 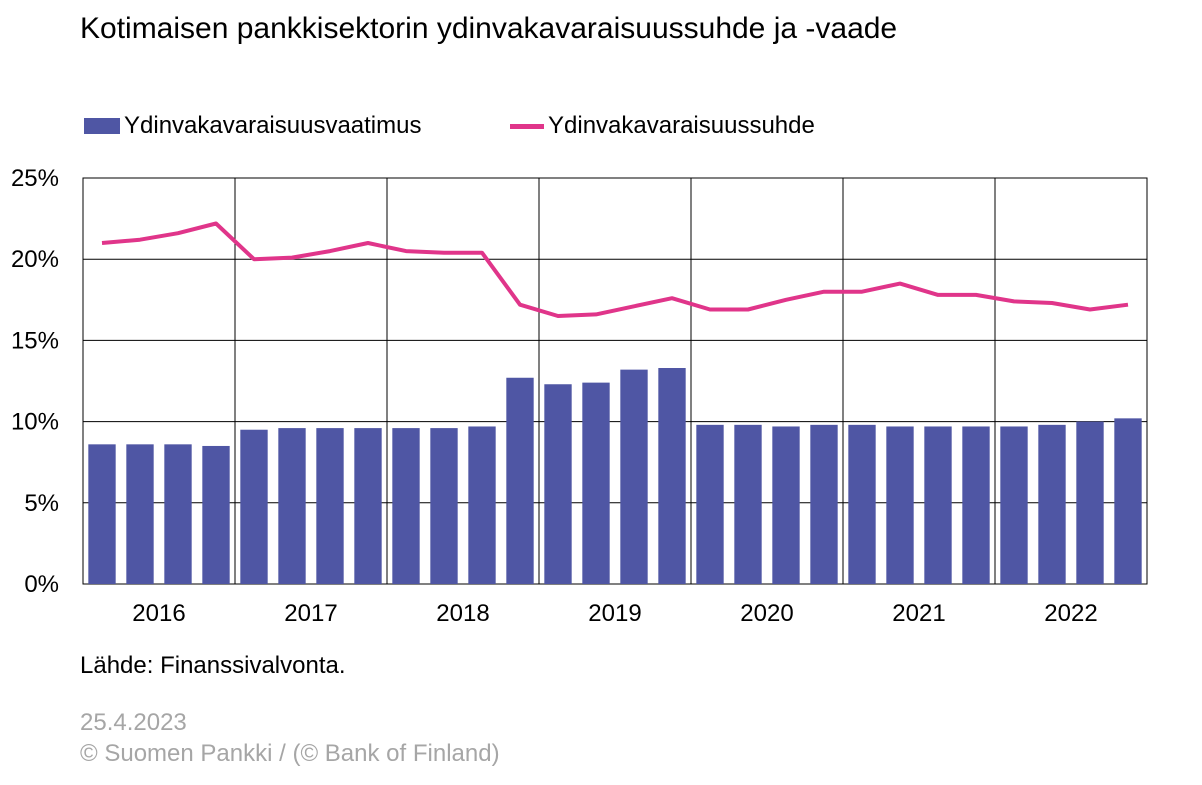 I want to click on y-tick-label: 0%, so click(x=41, y=584).